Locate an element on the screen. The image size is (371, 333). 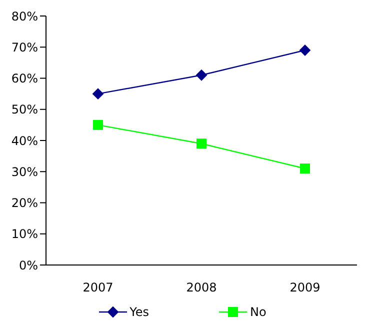
legend-label: No is located at coordinates (258, 312).